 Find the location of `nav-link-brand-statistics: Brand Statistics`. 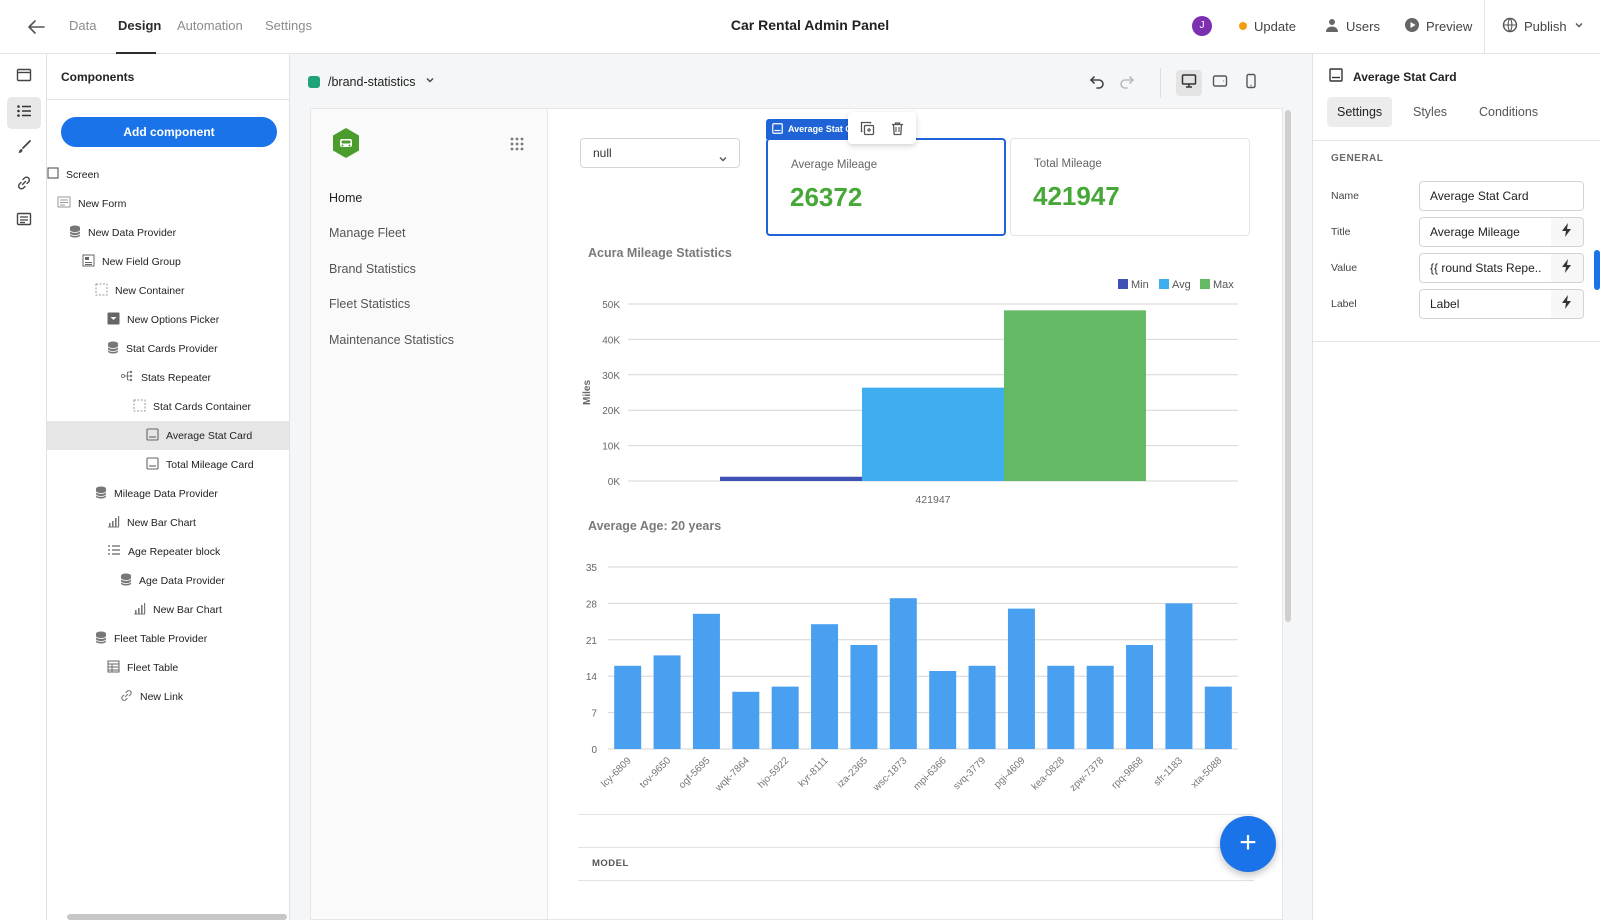

nav-link-brand-statistics: Brand Statistics is located at coordinates (372, 269).